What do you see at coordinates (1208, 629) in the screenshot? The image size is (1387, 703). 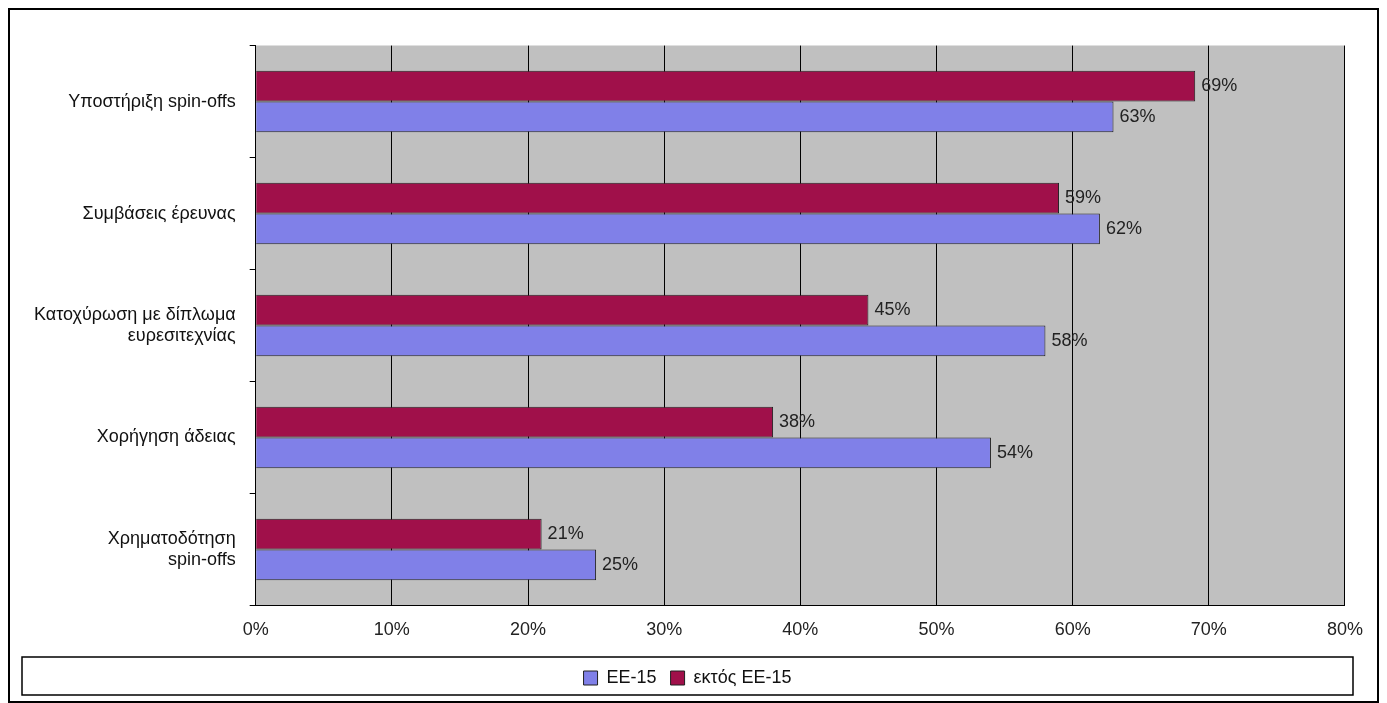 I see `x-tick-label: 70%` at bounding box center [1208, 629].